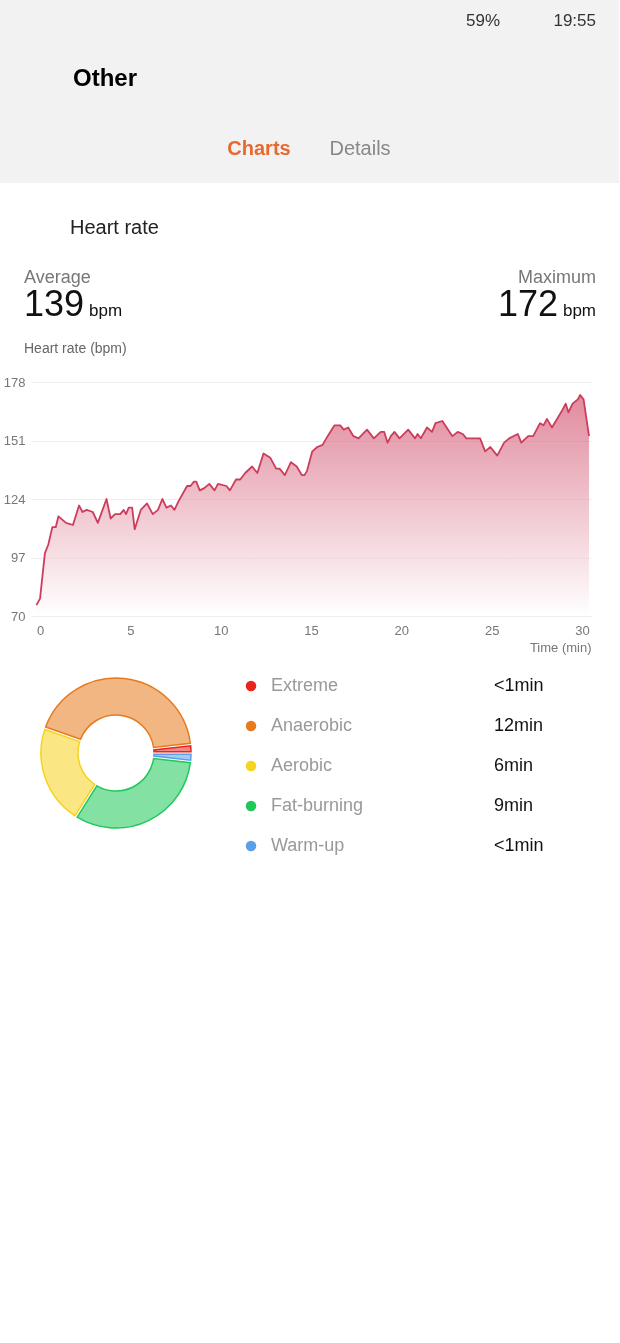  Describe the element at coordinates (131, 630) in the screenshot. I see `x-tick-label: 5` at that location.